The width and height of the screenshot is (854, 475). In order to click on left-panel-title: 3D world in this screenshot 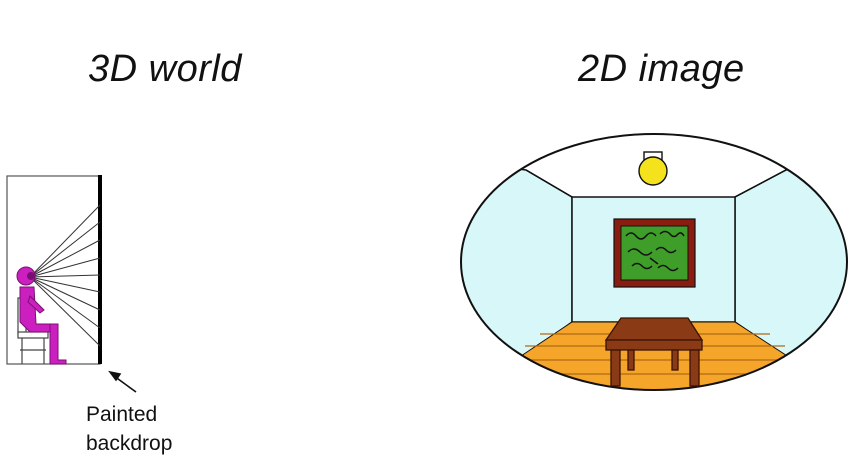, I will do `click(165, 69)`.